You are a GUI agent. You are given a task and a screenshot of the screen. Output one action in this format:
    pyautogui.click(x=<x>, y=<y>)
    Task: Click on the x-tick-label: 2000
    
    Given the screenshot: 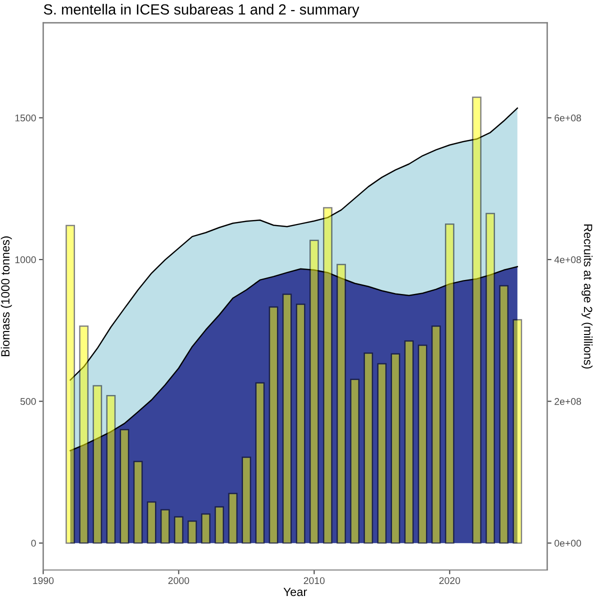 What is the action you would take?
    pyautogui.click(x=179, y=580)
    